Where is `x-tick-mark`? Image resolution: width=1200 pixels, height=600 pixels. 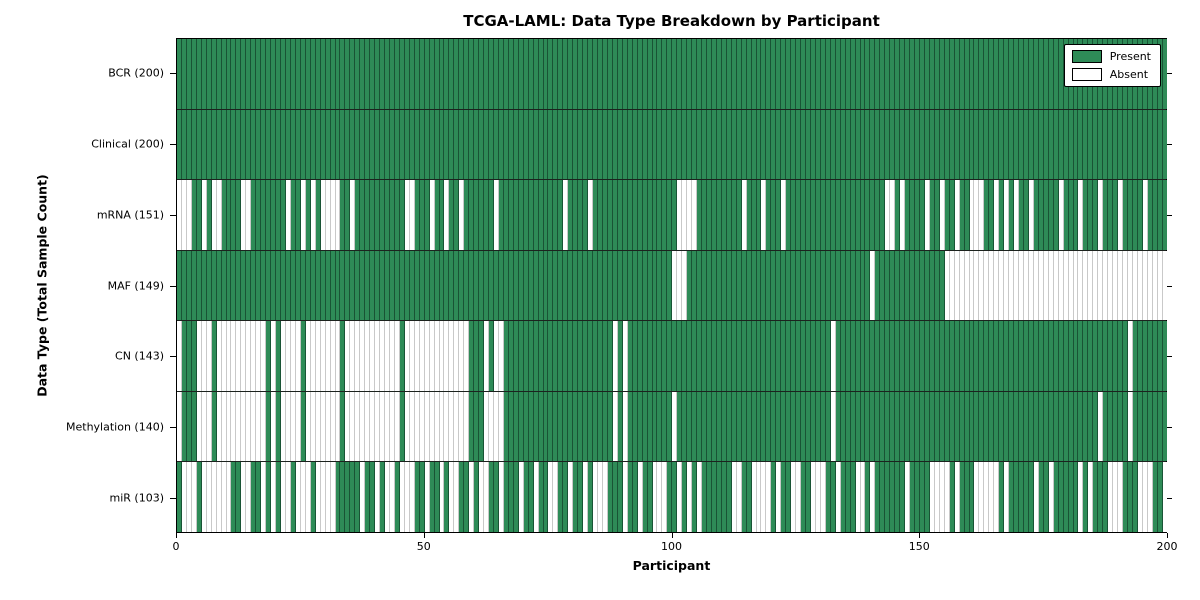
x-tick-mark is located at coordinates (672, 535).